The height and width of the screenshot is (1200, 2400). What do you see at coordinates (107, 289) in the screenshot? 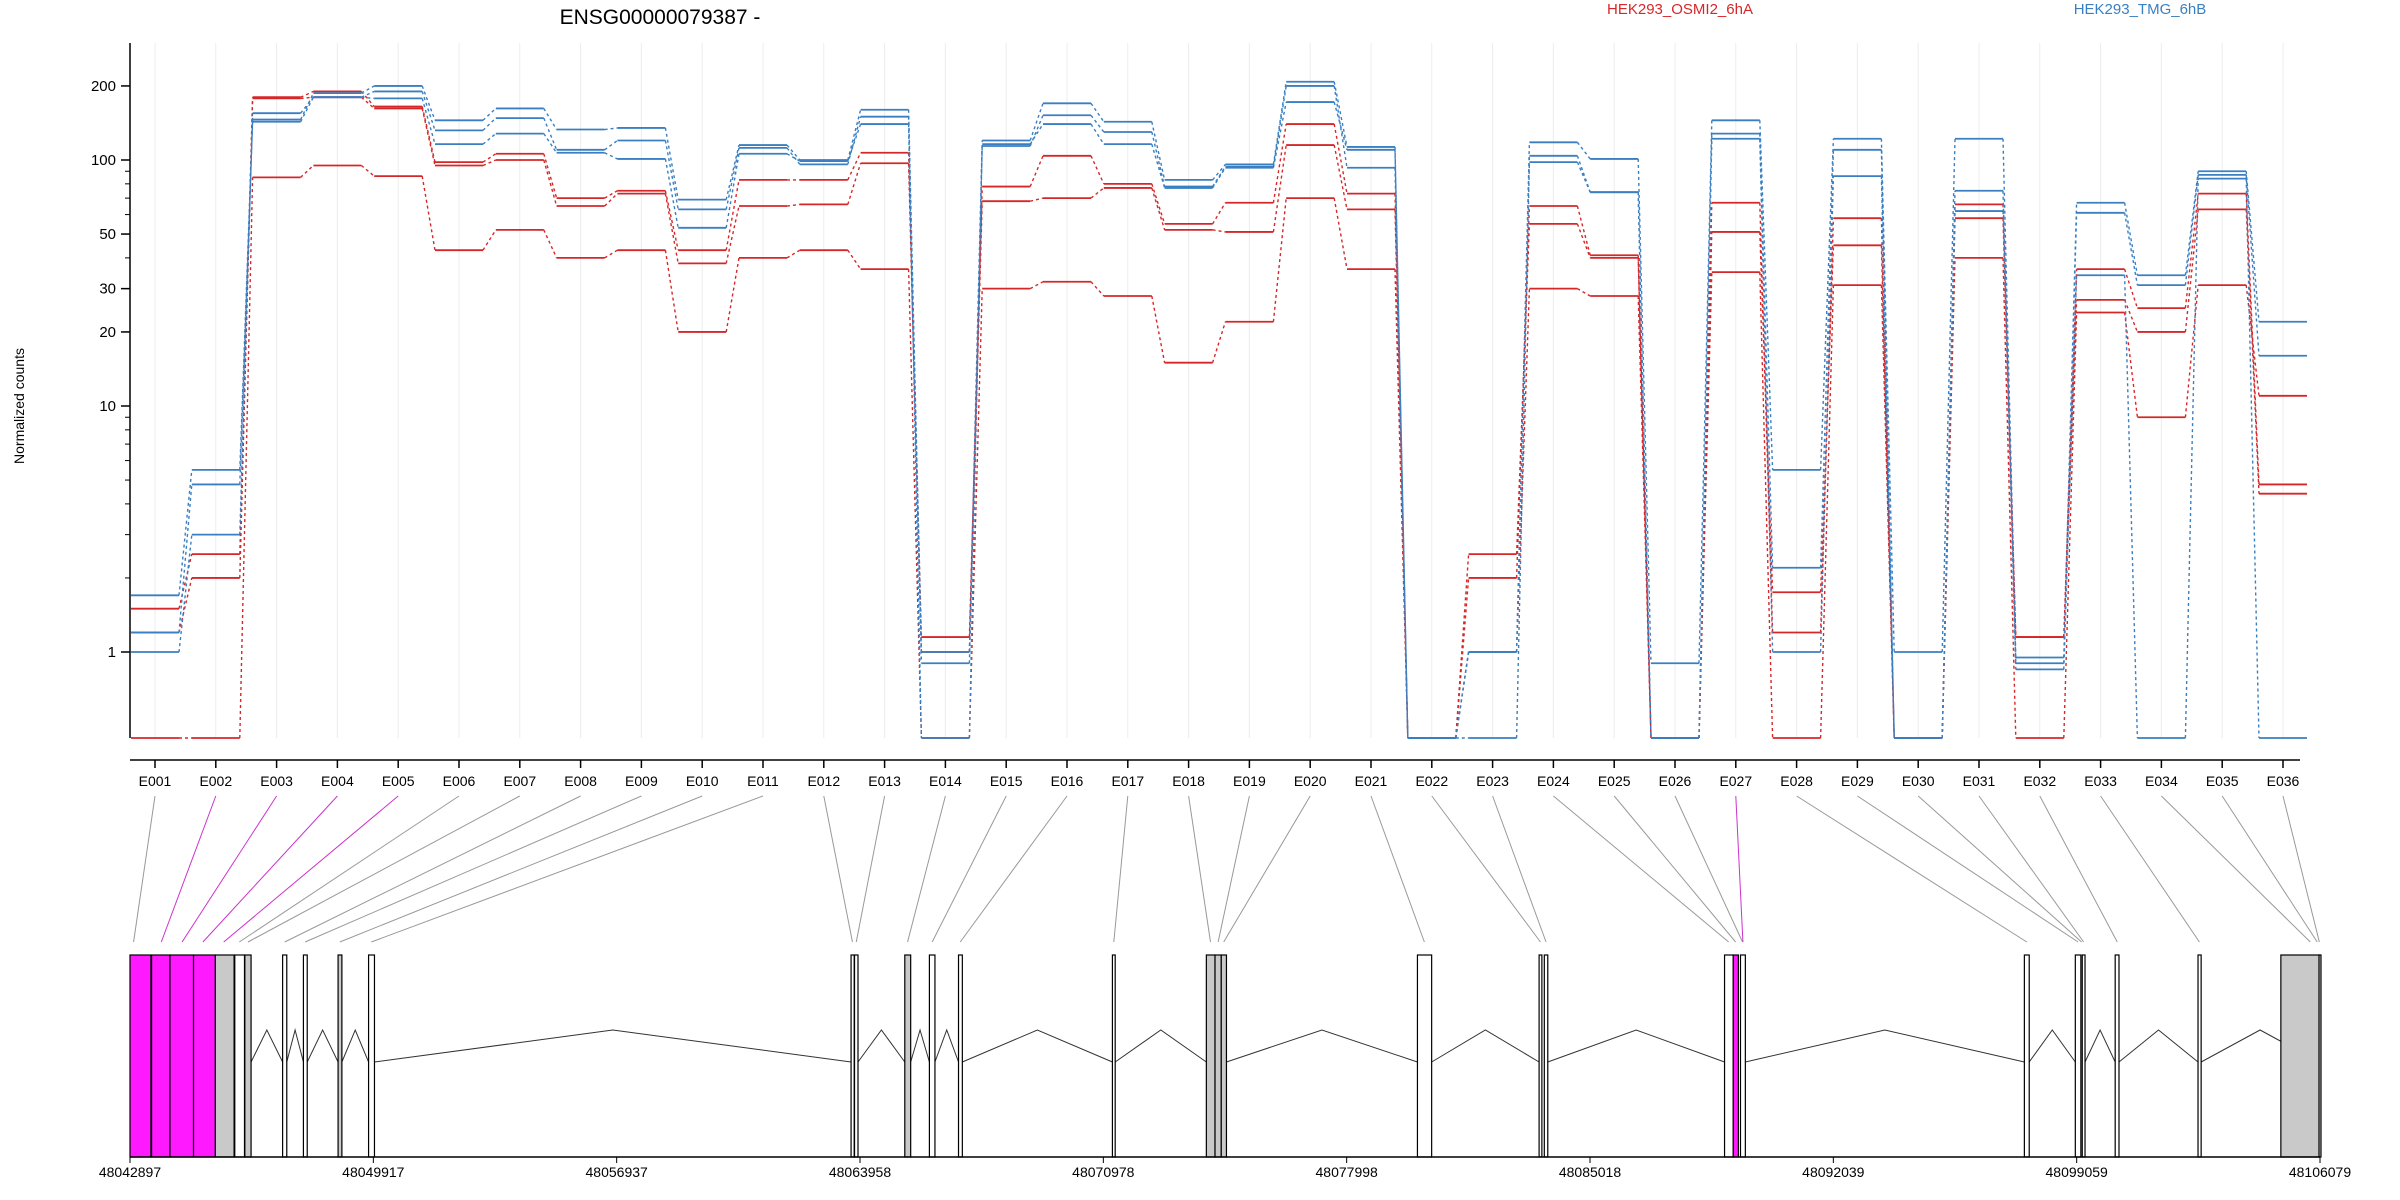
I see `y-tick-label: 30` at bounding box center [107, 289].